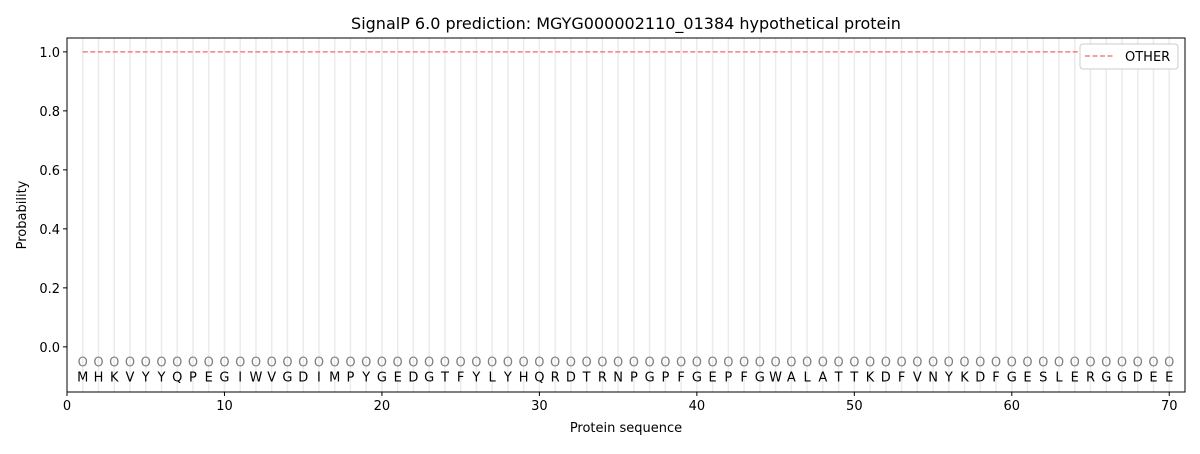 The image size is (1200, 454). What do you see at coordinates (49, 230) in the screenshot?
I see `y-tick-label: 0.4` at bounding box center [49, 230].